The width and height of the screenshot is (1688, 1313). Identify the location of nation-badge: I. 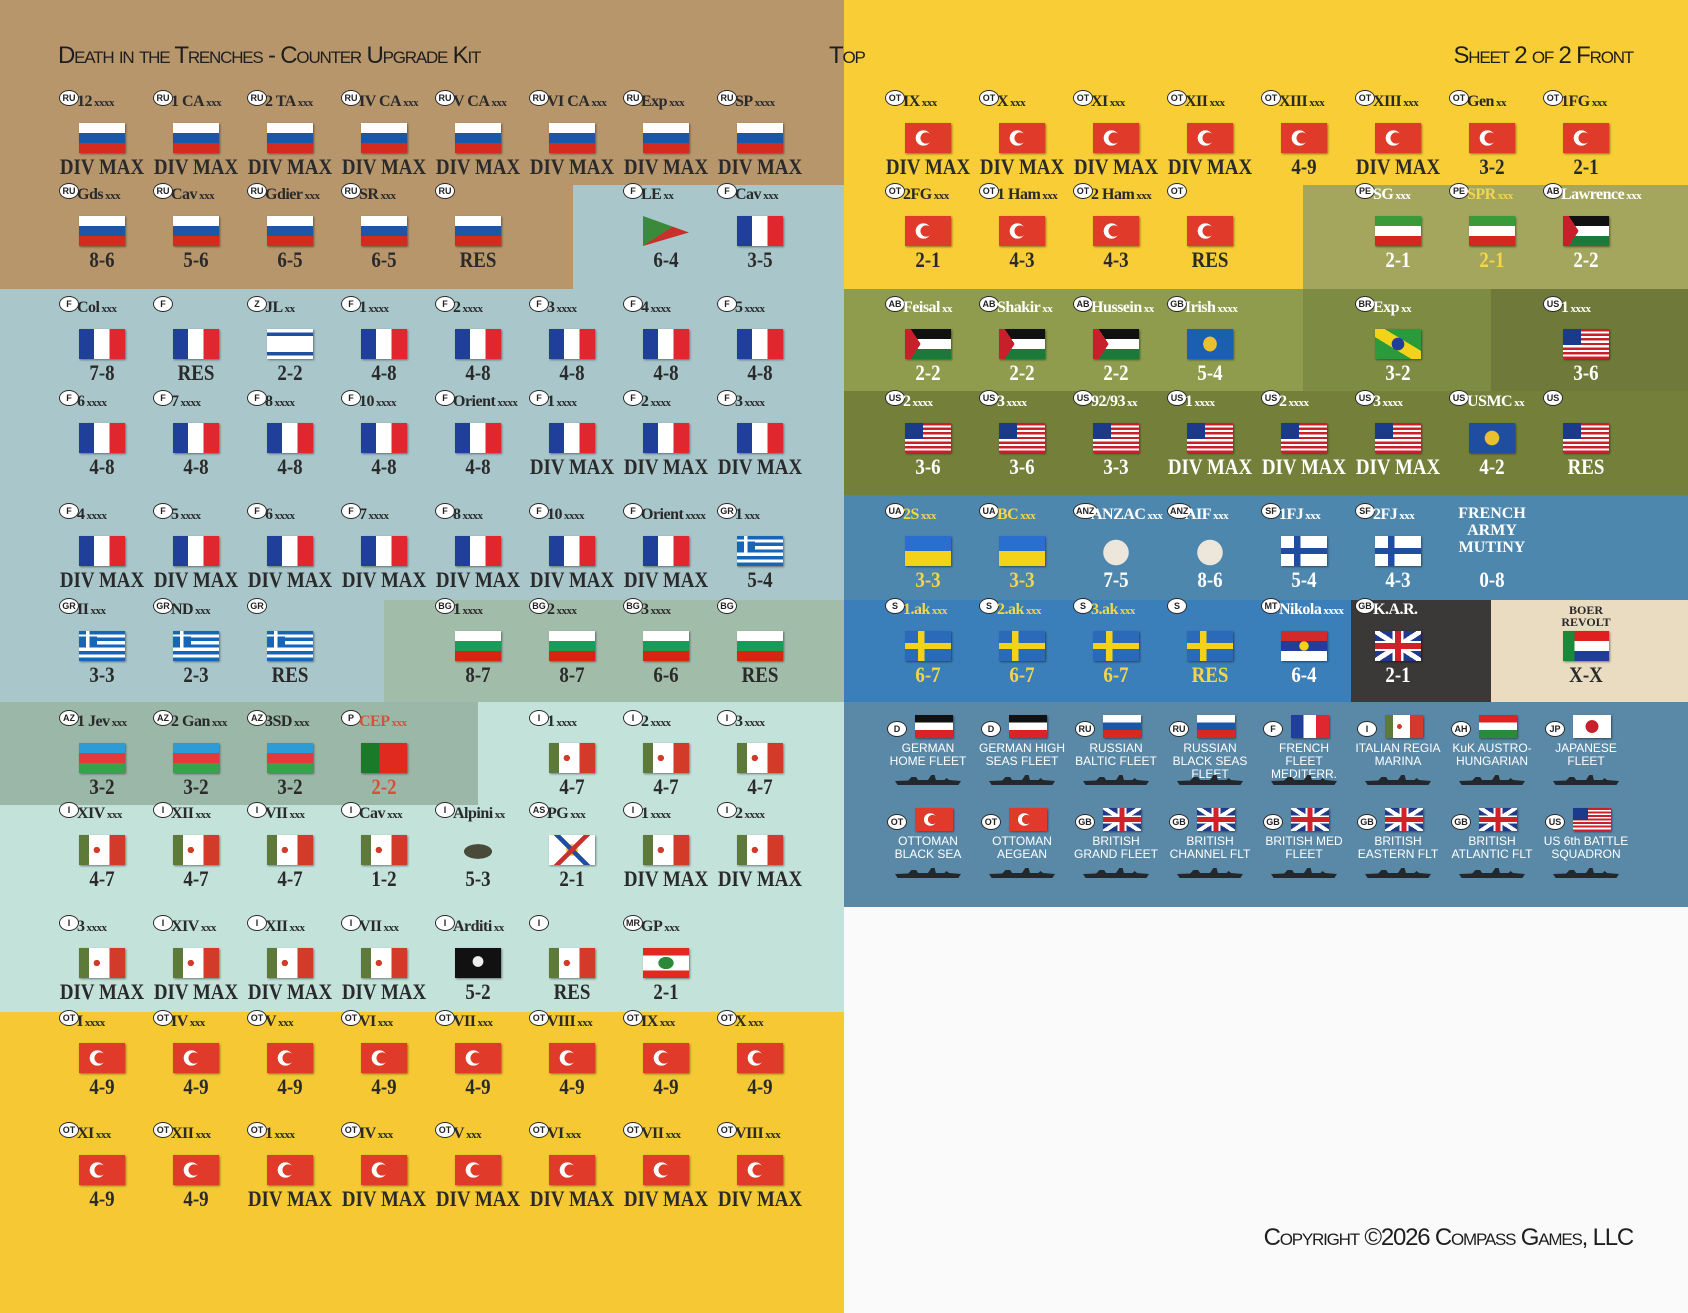
(69, 923).